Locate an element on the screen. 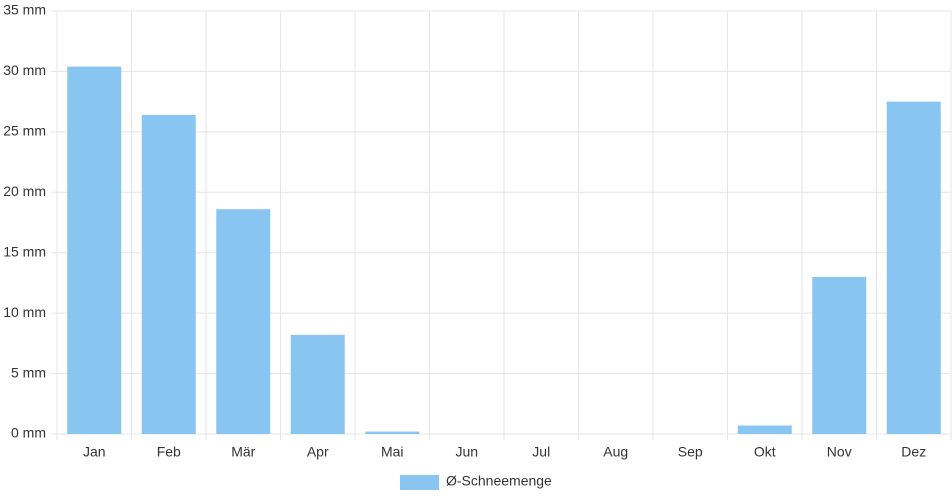 This screenshot has height=500, width=952. x-tick-label: Jun is located at coordinates (466, 452).